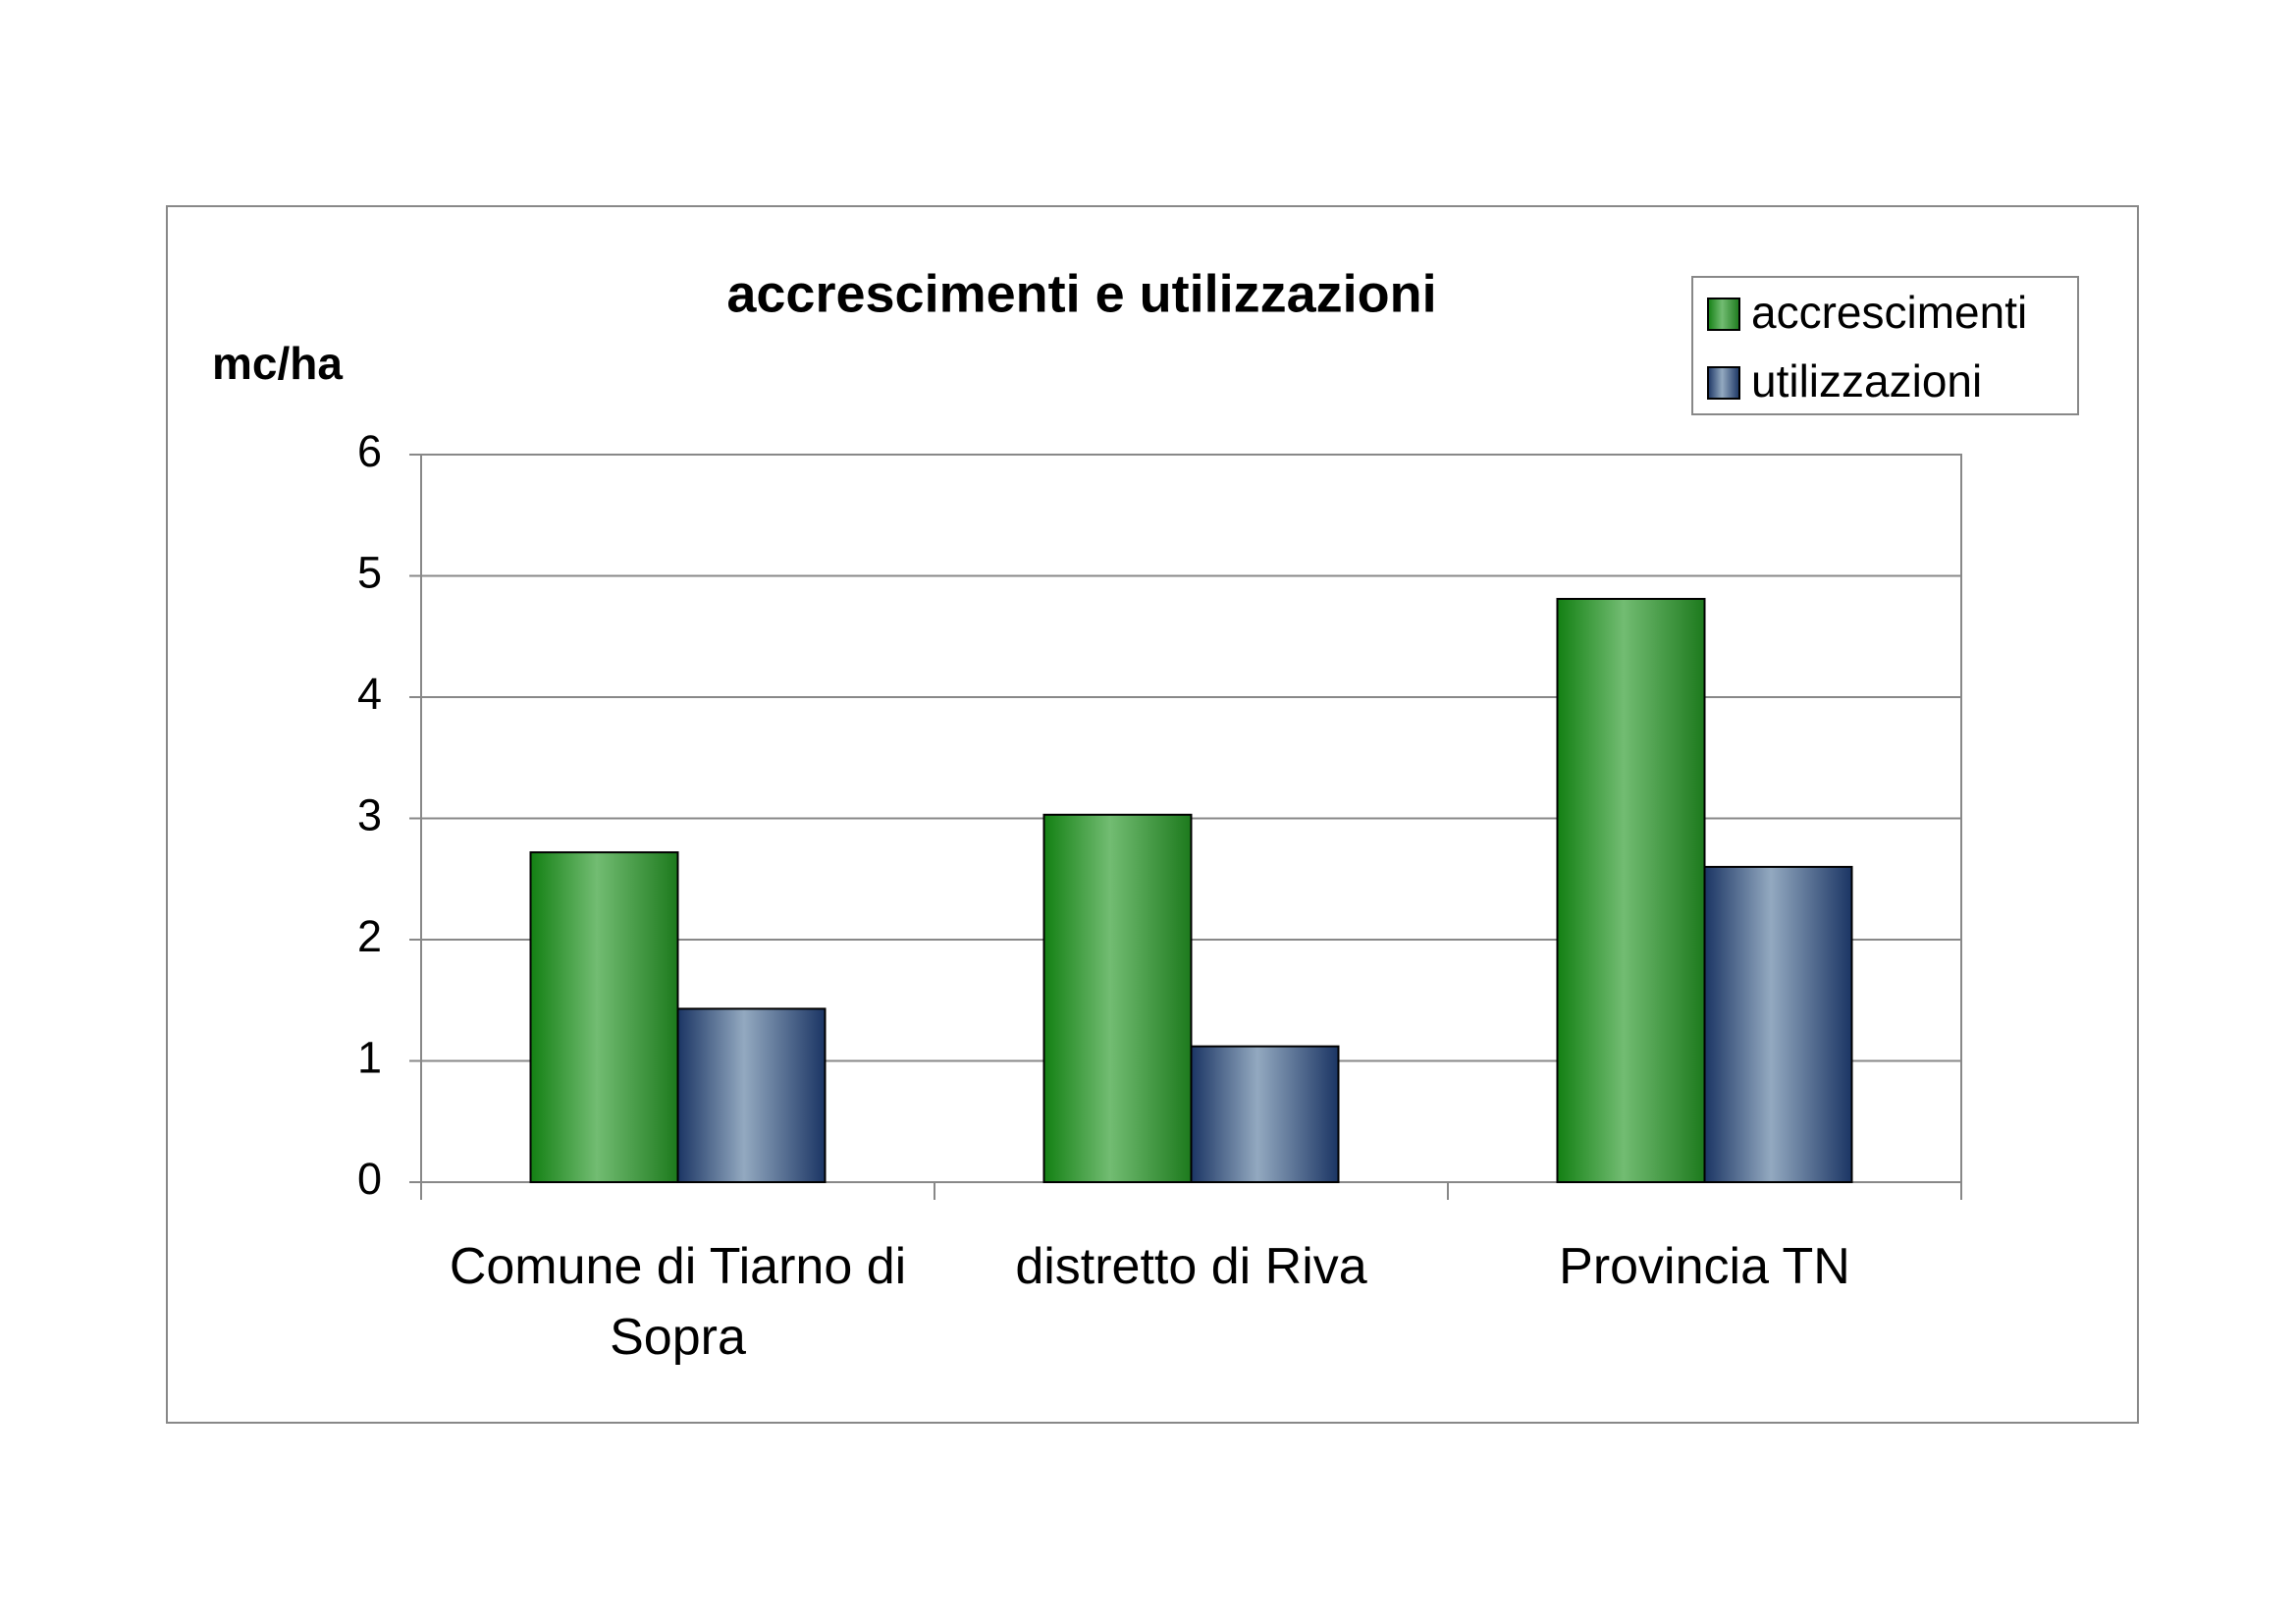 The image size is (2296, 1624). Describe the element at coordinates (369, 694) in the screenshot. I see `y-tick-label: 4` at that location.